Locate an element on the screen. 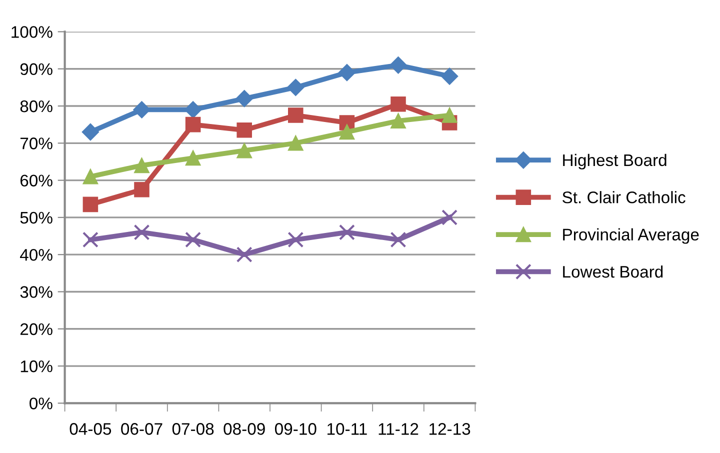 Image resolution: width=720 pixels, height=453 pixels. x-tick-label: 06-07 is located at coordinates (141, 429).